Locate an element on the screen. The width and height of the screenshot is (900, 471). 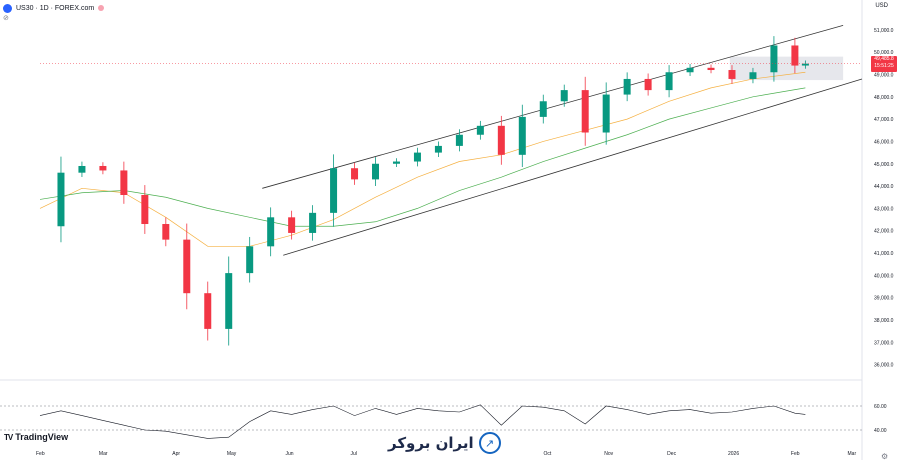
price-tick-label: 36,000.0 is located at coordinates (884, 366).